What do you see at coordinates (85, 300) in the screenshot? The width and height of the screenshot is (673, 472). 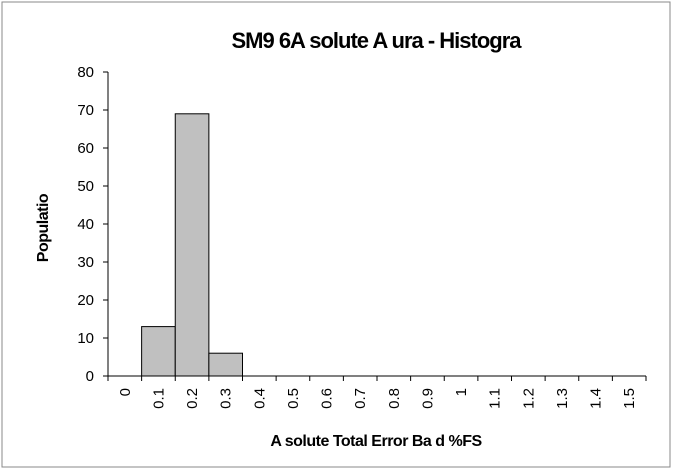 I see `y-tick-label: 20` at bounding box center [85, 300].